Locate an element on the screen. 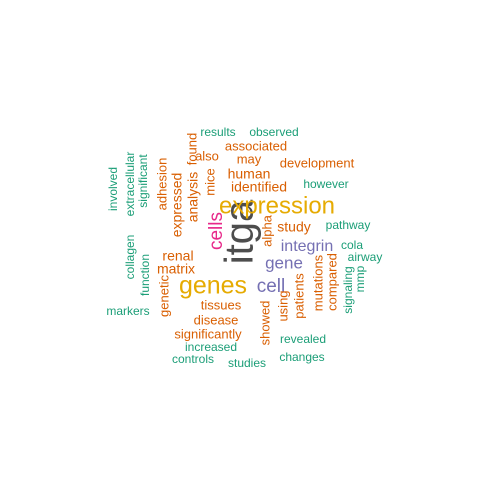  word-genetic: genetic is located at coordinates (163, 296).